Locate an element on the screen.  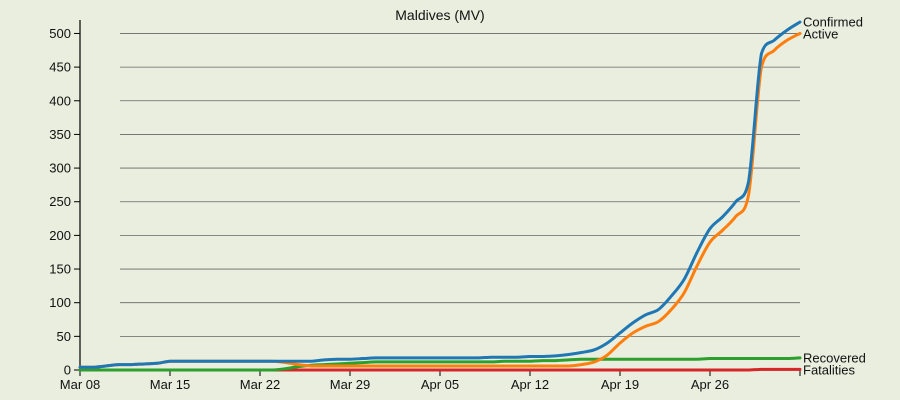
y-tick-label: 50 is located at coordinates (64, 336).